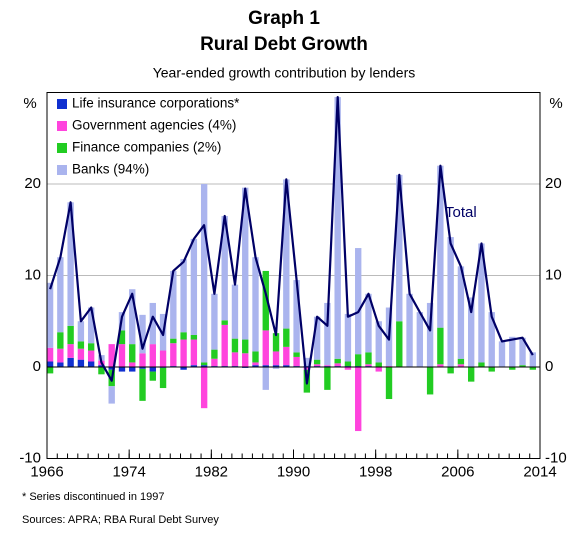 The image size is (568, 533). Describe the element at coordinates (553, 183) in the screenshot. I see `y2-tick-label: 20` at that location.